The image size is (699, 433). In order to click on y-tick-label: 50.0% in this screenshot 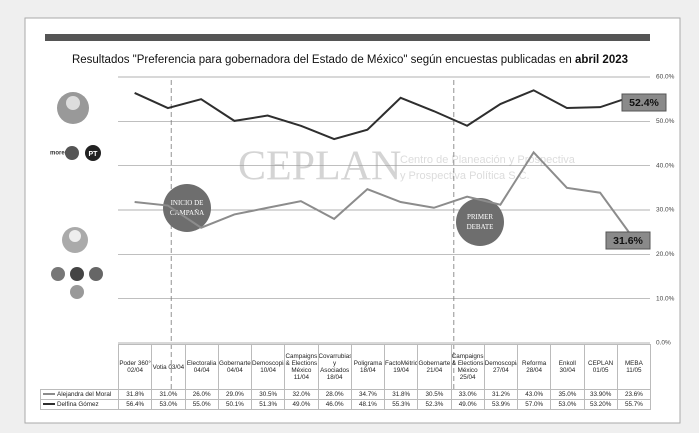, I will do `click(665, 121)`.